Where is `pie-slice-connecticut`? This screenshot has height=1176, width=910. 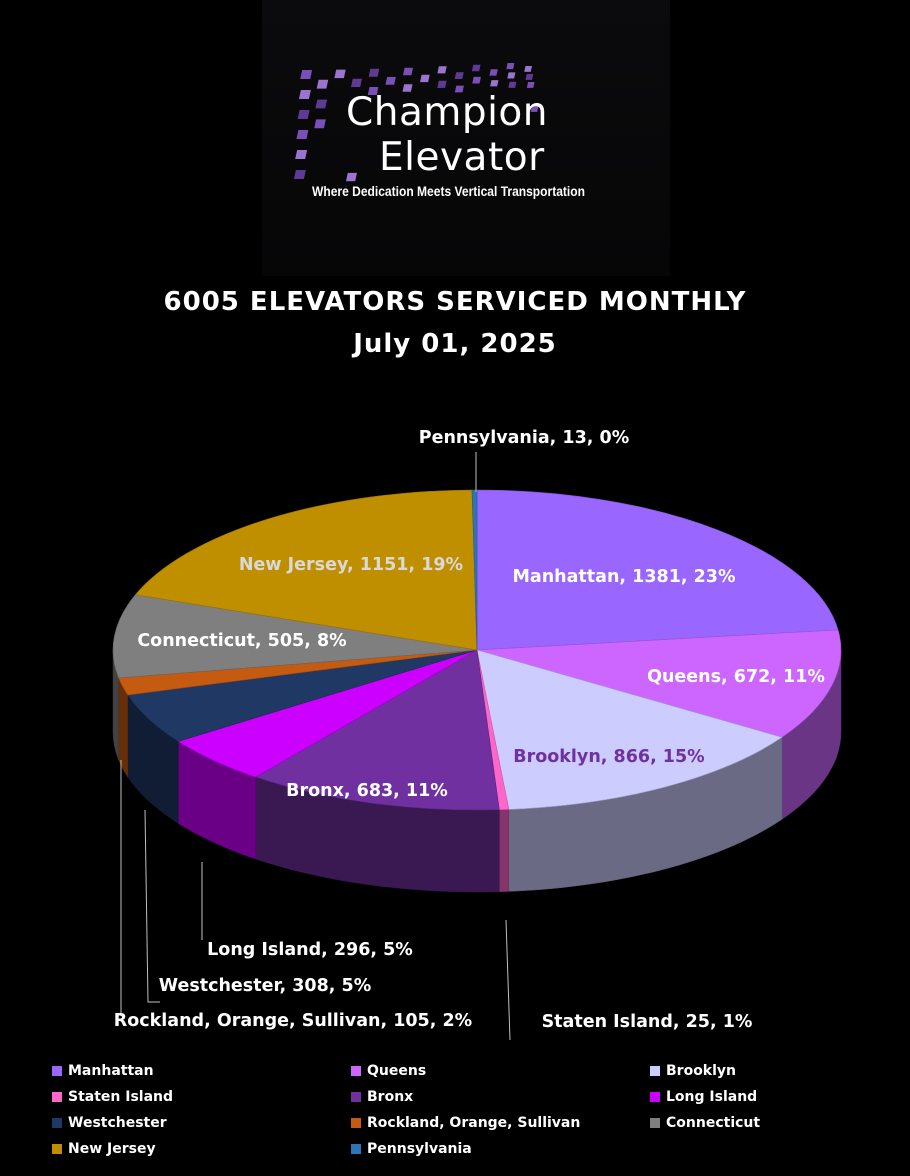
pie-slice-connecticut is located at coordinates (295, 636).